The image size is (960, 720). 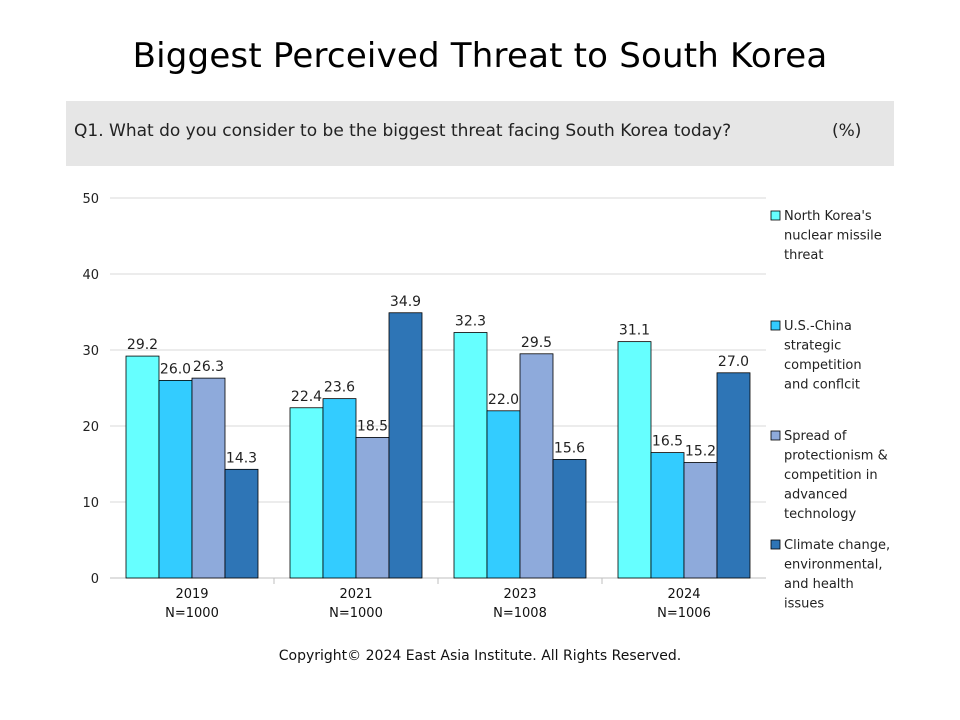 What do you see at coordinates (520, 613) in the screenshot?
I see `x-tick-sublabel: N=1008` at bounding box center [520, 613].